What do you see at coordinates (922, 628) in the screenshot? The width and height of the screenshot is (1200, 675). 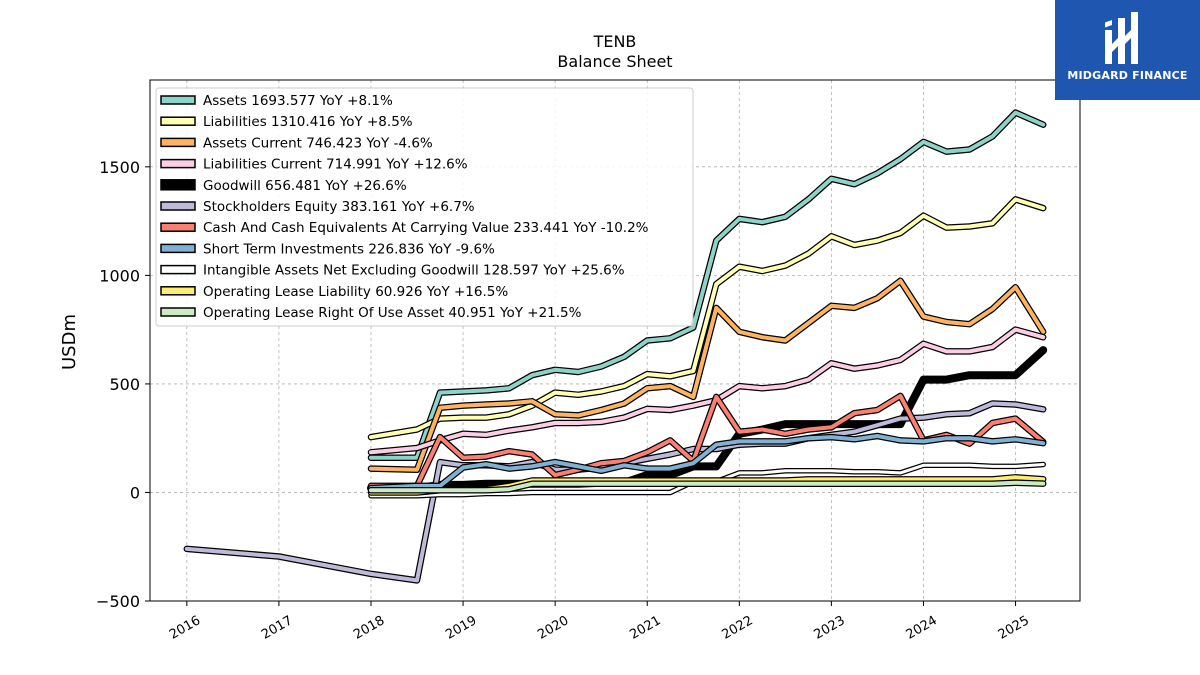 I see `x-tick-label: 2024` at bounding box center [922, 628].